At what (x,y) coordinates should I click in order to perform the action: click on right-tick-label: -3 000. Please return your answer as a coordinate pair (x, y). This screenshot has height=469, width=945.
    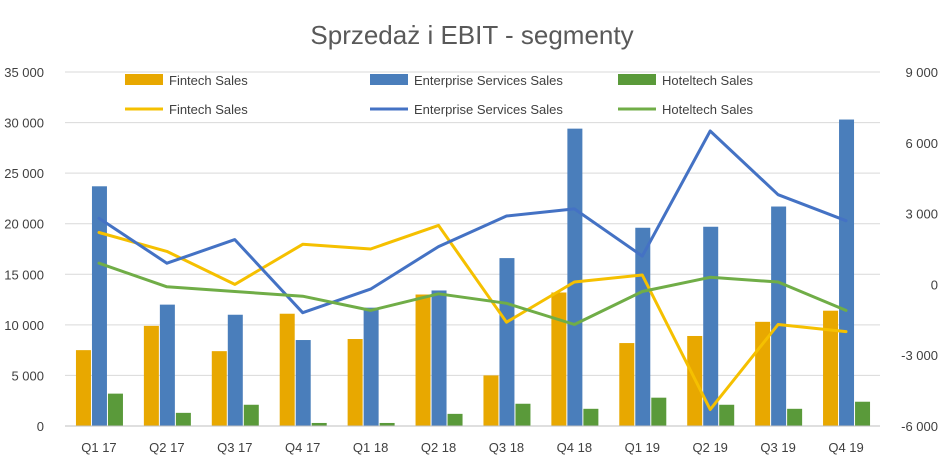
    Looking at the image, I should click on (919, 355).